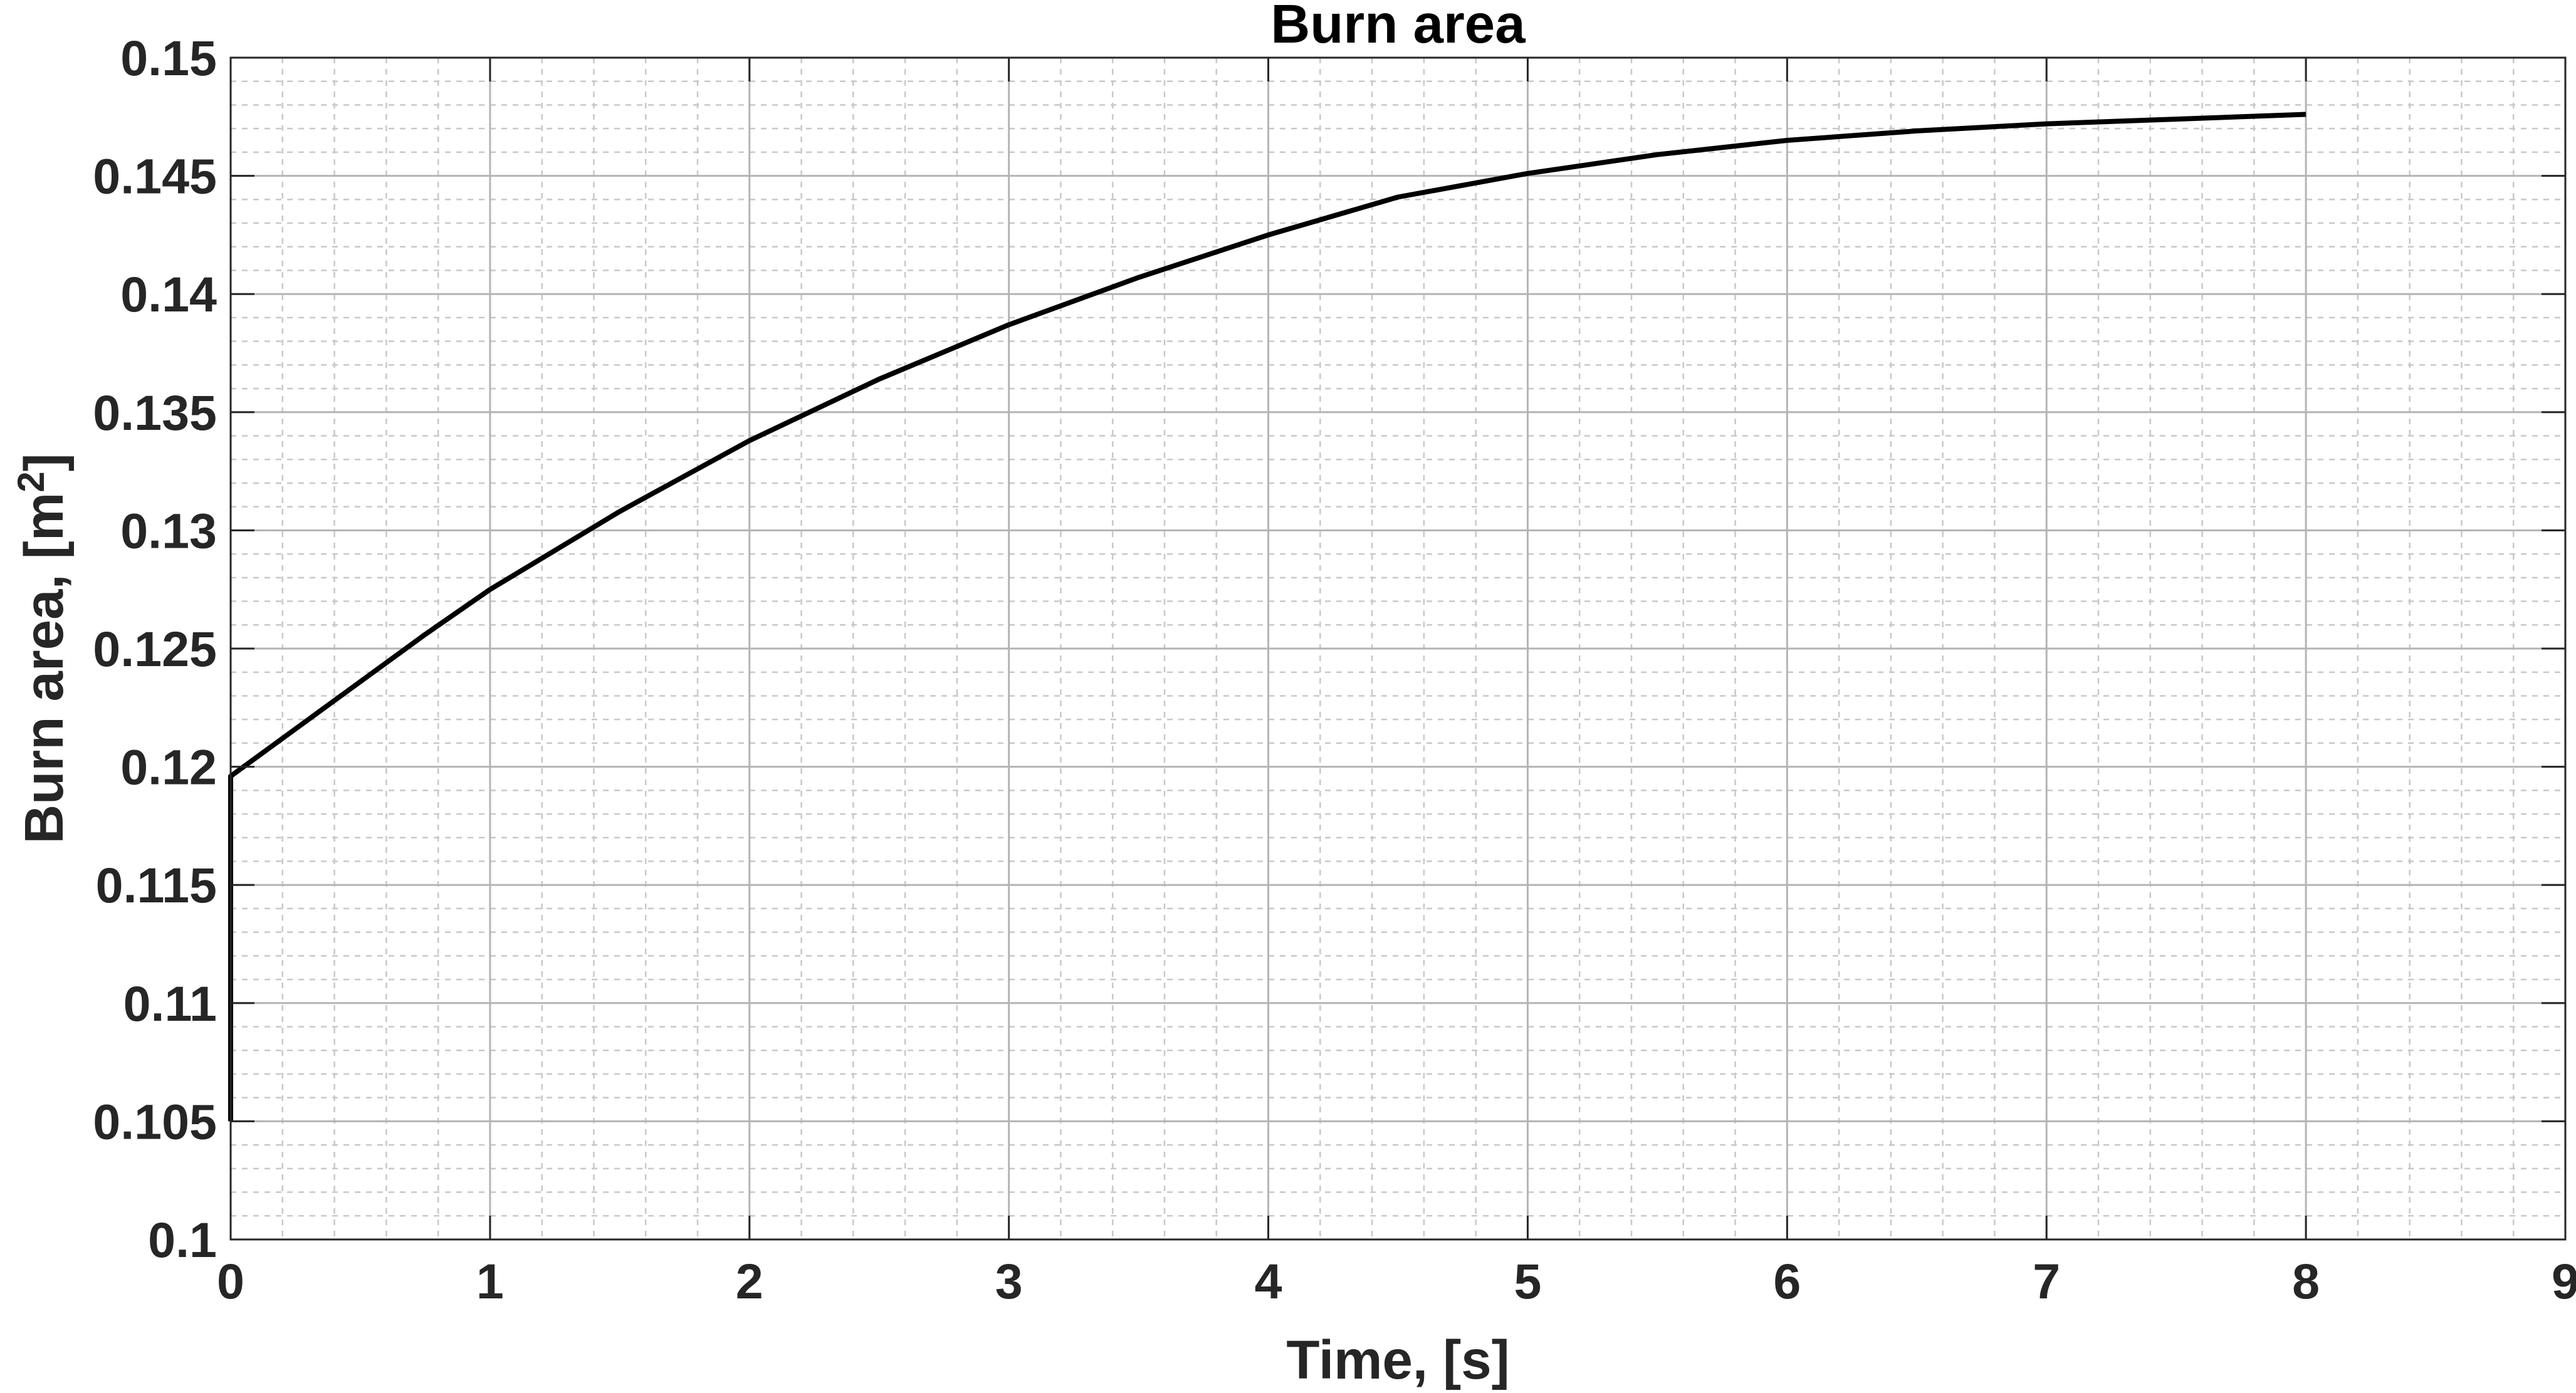 This screenshot has height=1393, width=2576. I want to click on x-tick-label: 3, so click(1009, 1281).